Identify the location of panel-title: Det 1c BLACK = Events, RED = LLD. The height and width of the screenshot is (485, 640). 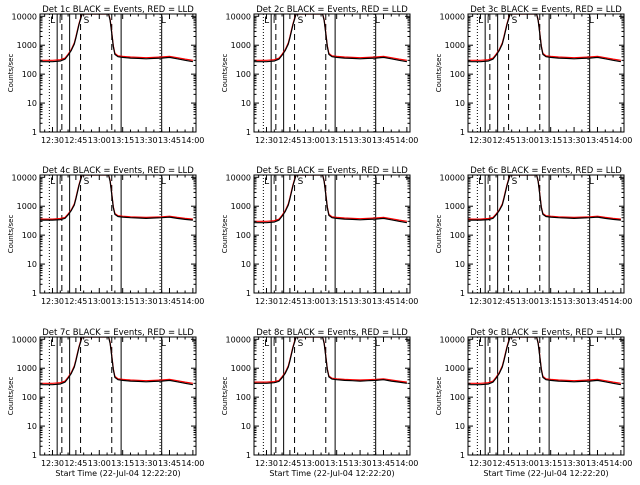
(118, 10).